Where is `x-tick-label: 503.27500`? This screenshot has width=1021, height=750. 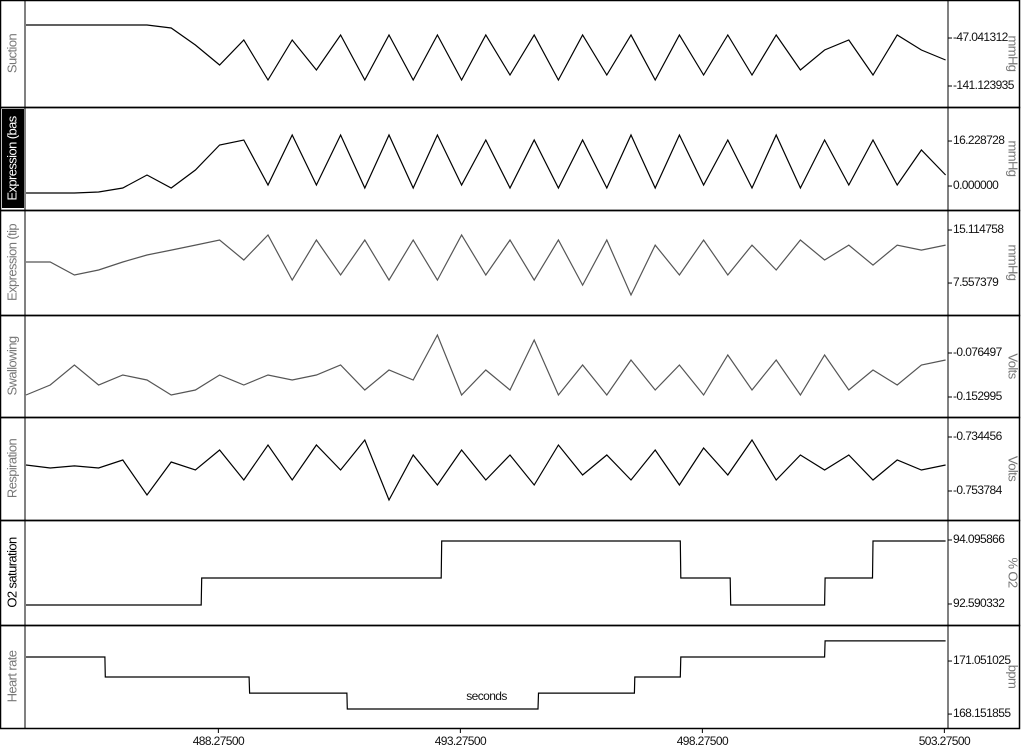 x-tick-label: 503.27500 is located at coordinates (945, 741).